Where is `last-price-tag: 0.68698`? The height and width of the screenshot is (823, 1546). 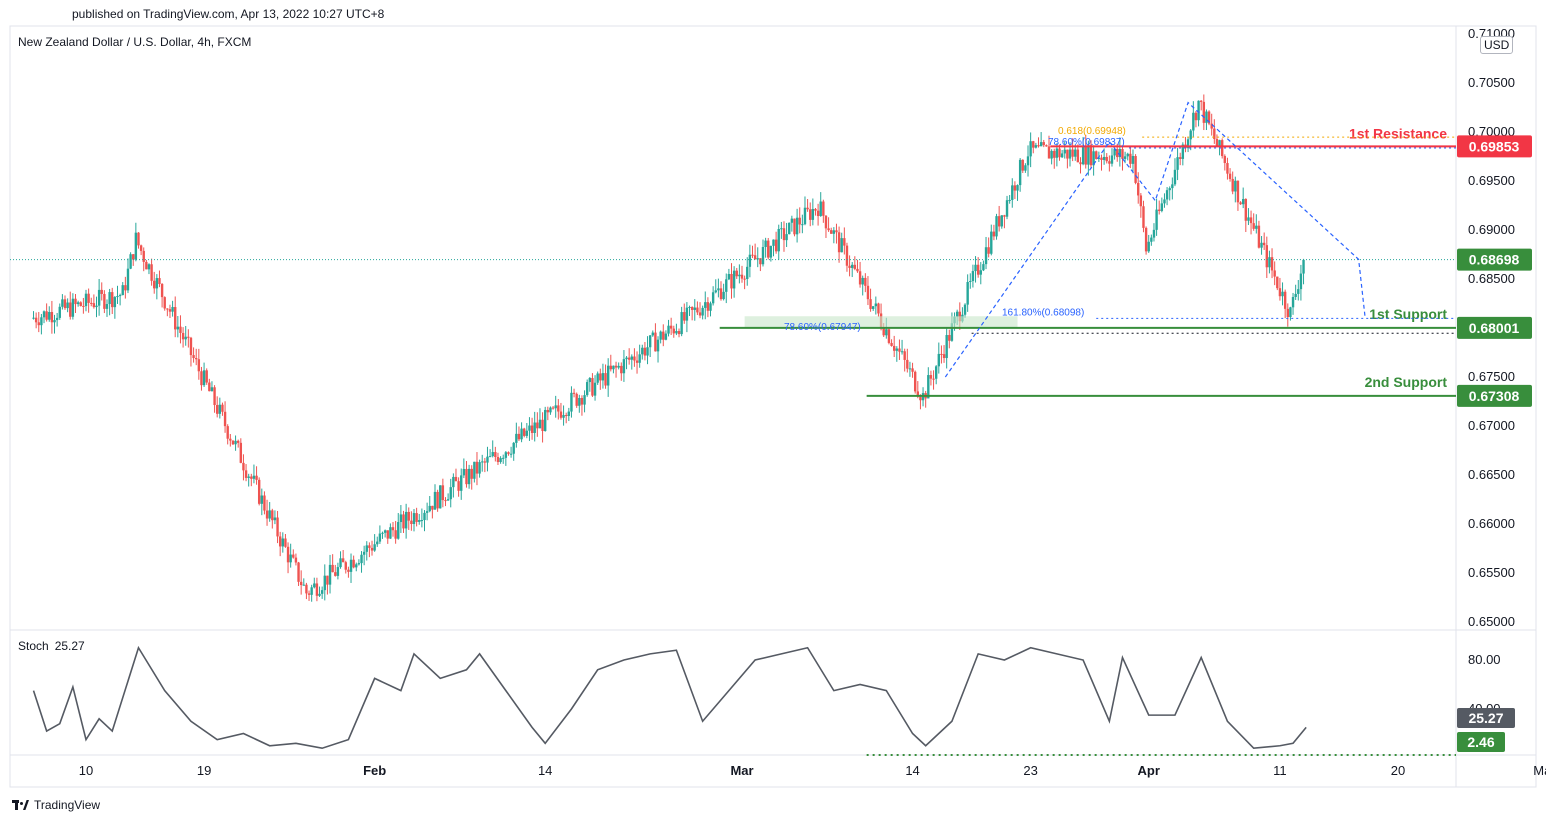 last-price-tag: 0.68698 is located at coordinates (1494, 259).